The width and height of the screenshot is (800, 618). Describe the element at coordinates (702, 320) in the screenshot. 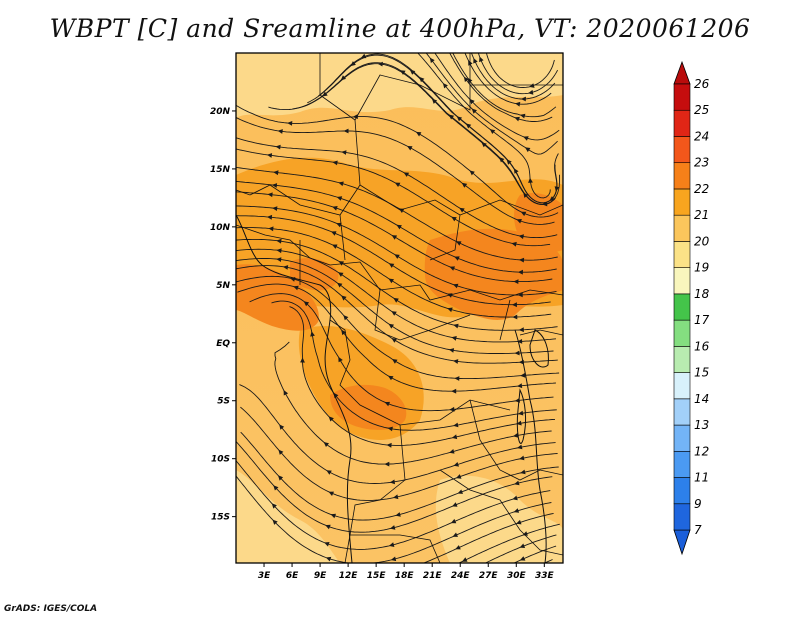

I see `colorbar-label: 17` at that location.